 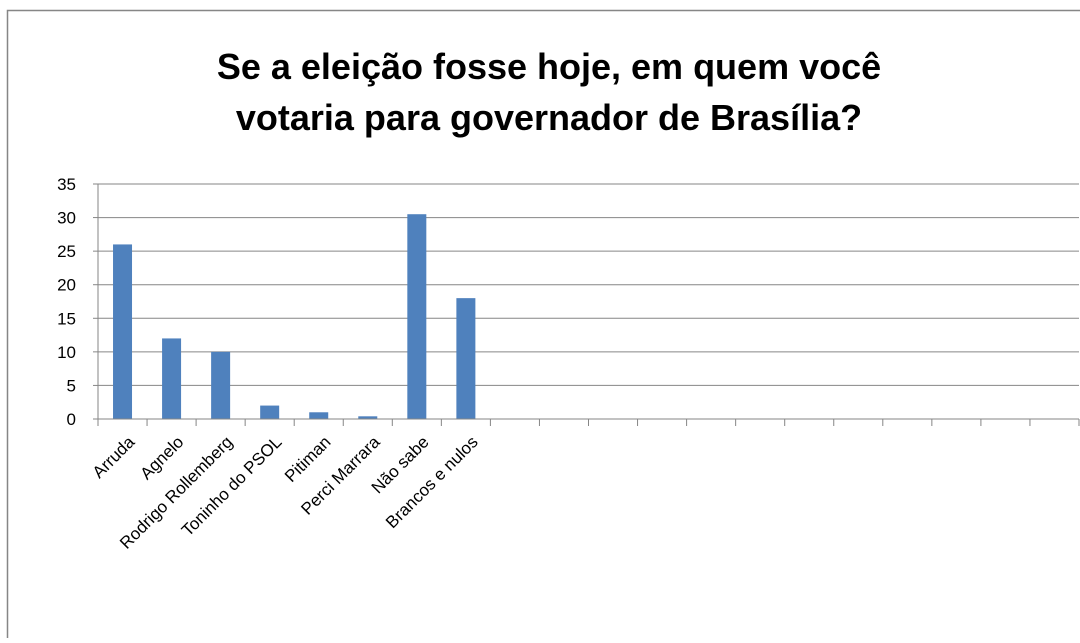 What do you see at coordinates (66, 184) in the screenshot?
I see `y-tick-label: 35` at bounding box center [66, 184].